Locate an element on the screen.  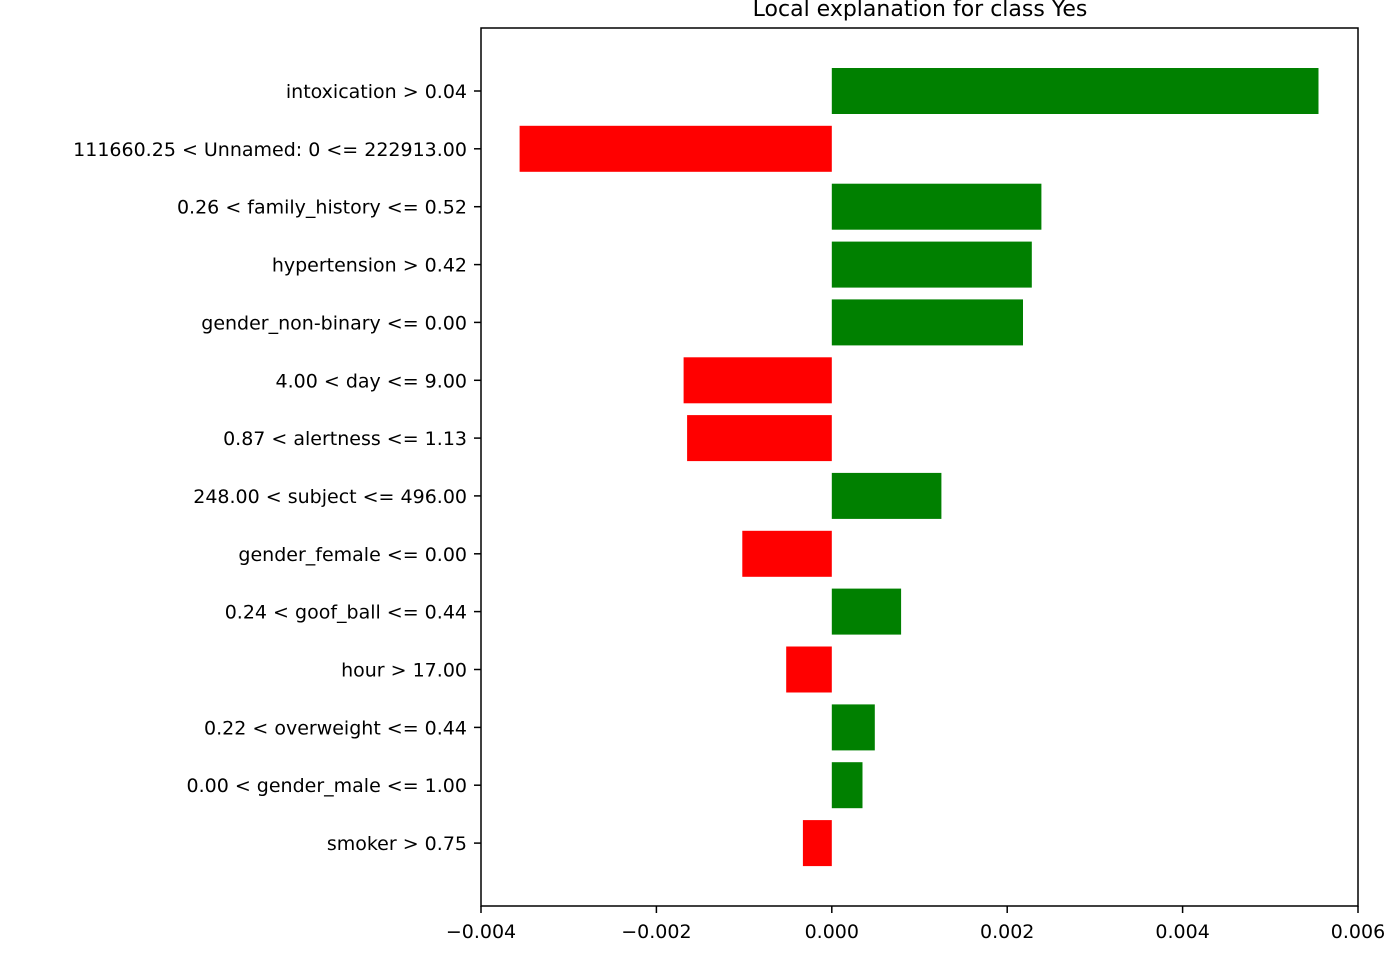
x-axis-ticks: −0.004 −0.002 0.000 0.002 0.004 0.006 is located at coordinates (915, 924).